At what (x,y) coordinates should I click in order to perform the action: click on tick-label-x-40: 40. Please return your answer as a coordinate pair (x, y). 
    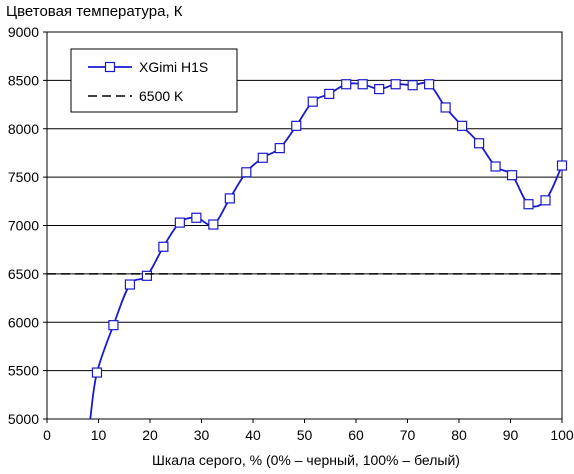
    Looking at the image, I should click on (253, 435).